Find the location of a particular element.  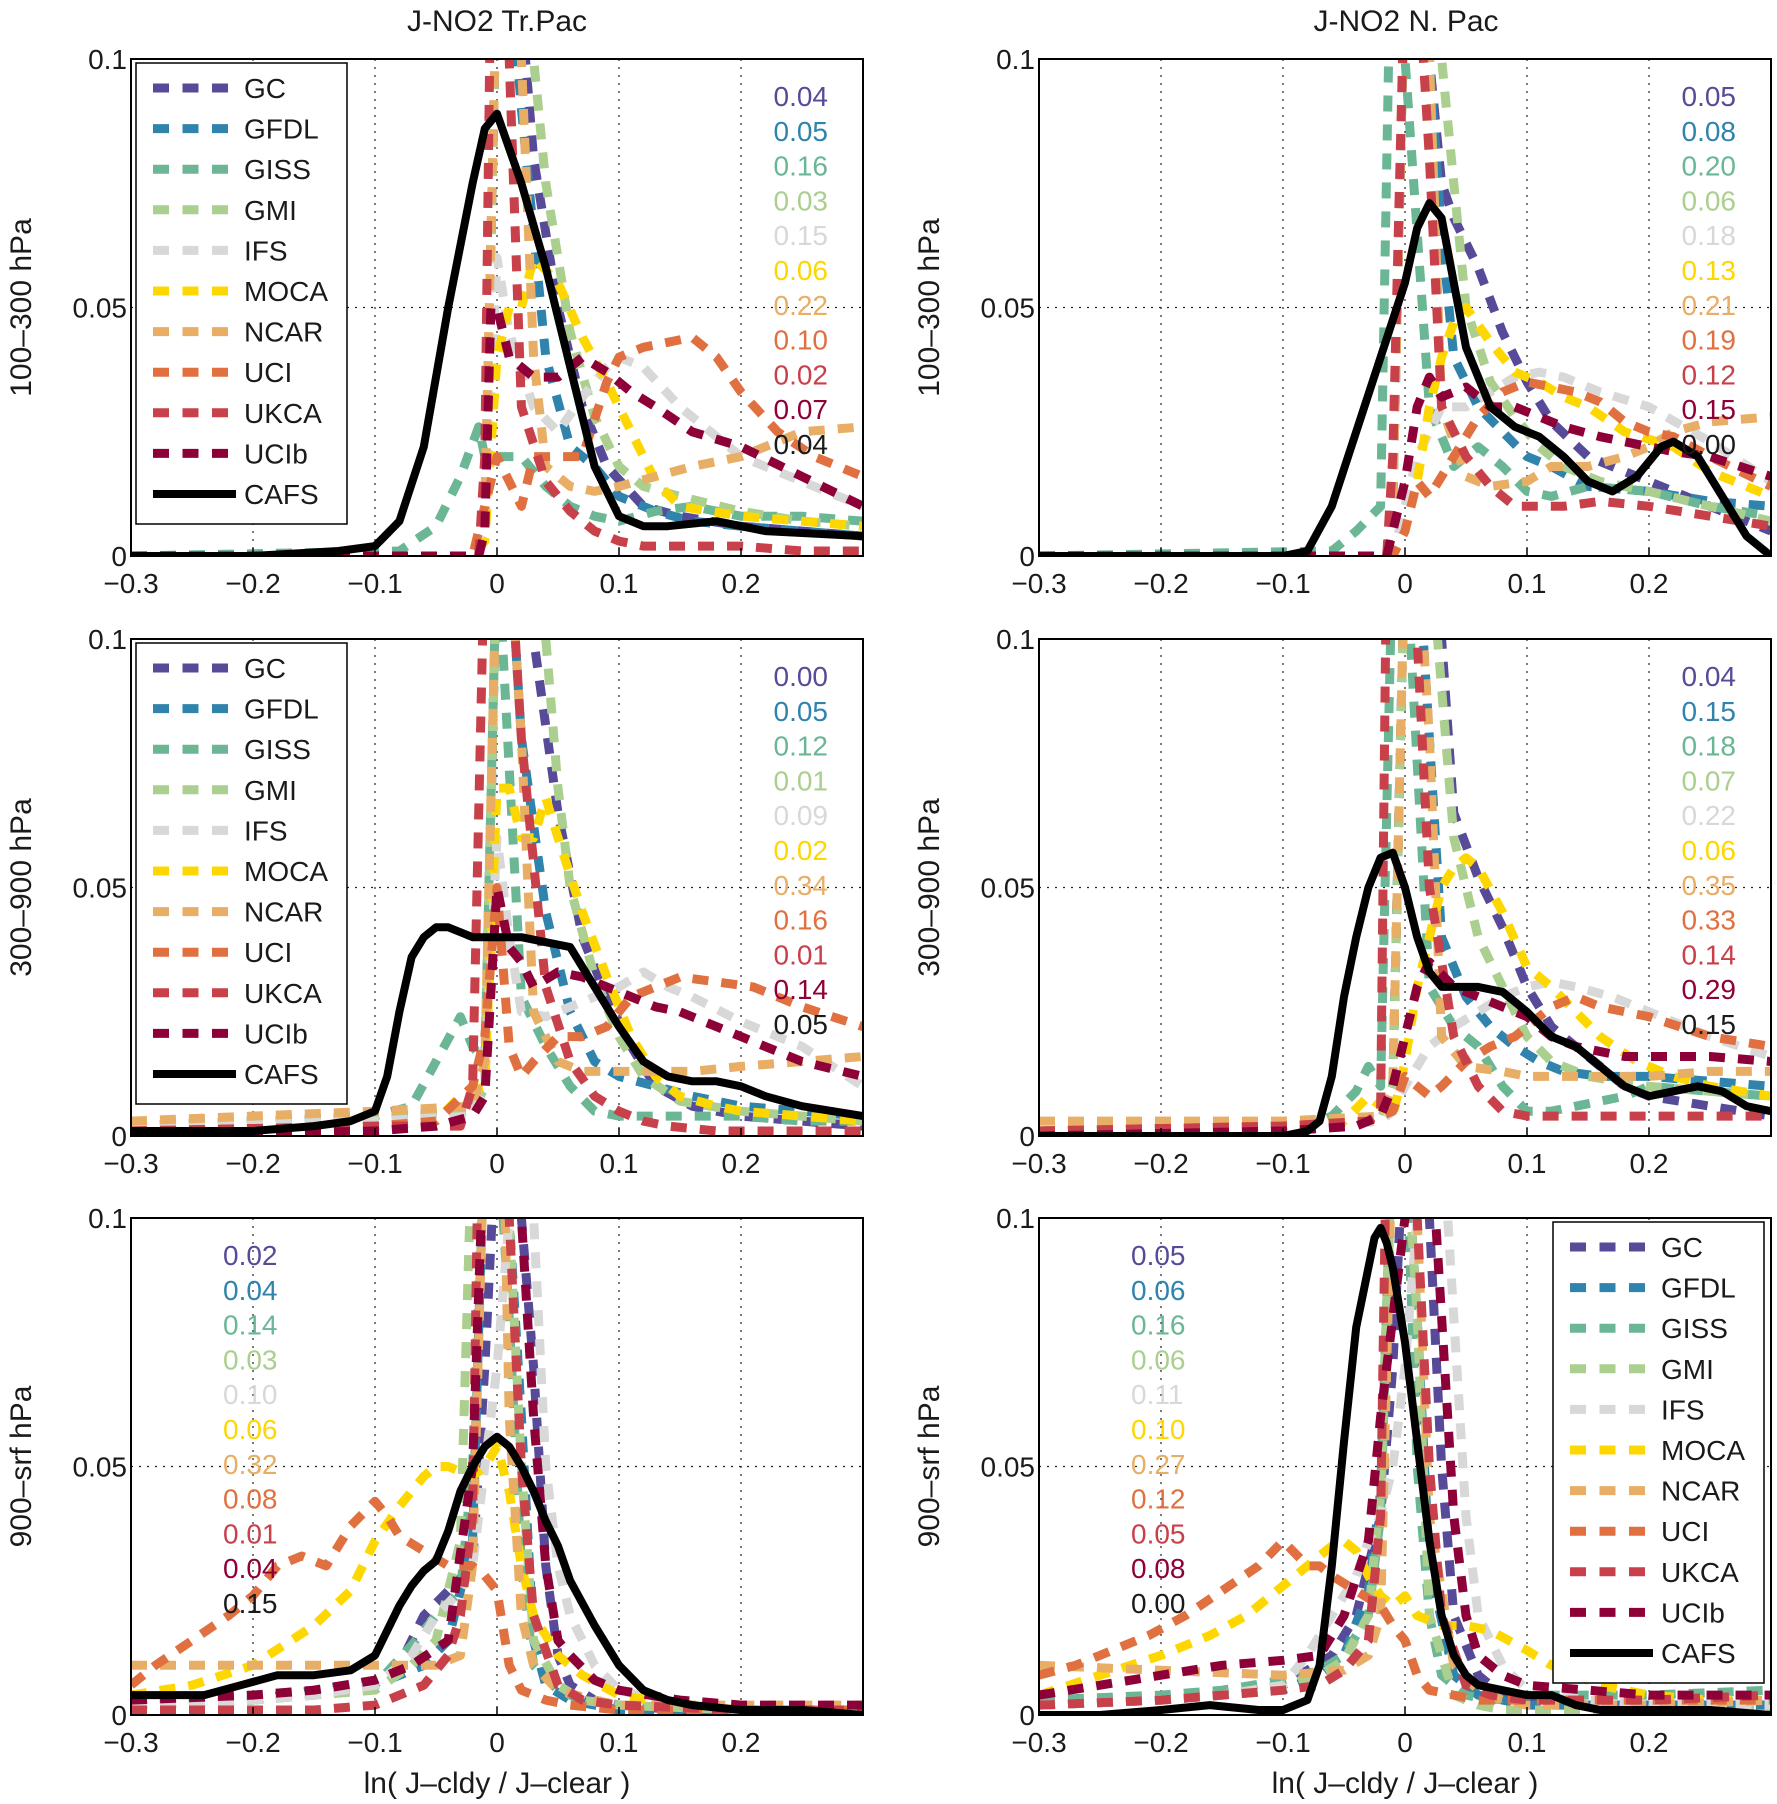

annotation-value-gfdl: 0.08 is located at coordinates (1709, 131).